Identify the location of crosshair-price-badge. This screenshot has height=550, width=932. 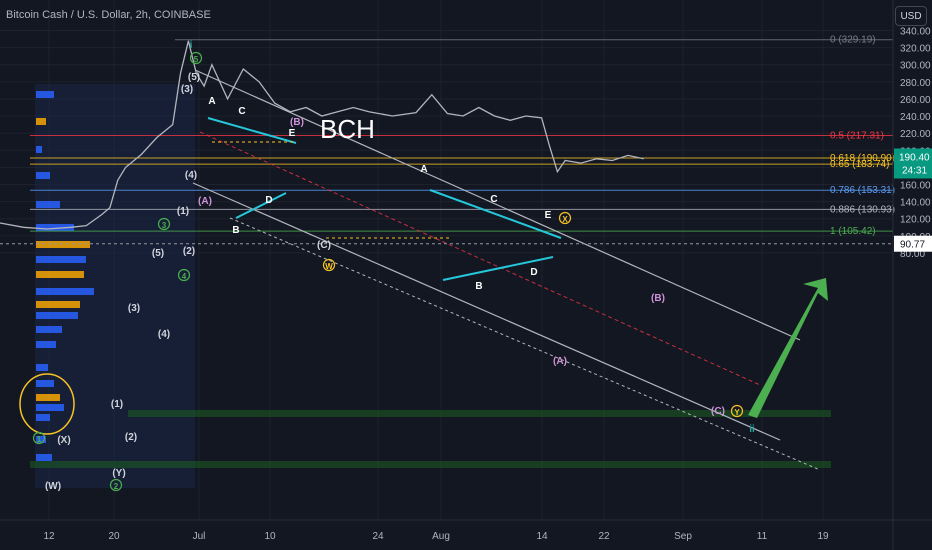
(913, 243).